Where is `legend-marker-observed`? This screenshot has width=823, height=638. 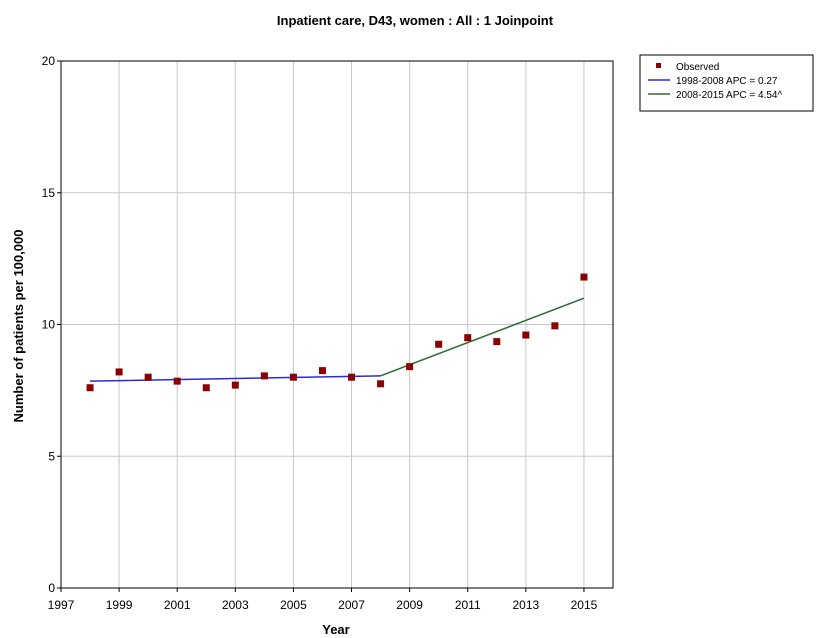
legend-marker-observed is located at coordinates (658, 65).